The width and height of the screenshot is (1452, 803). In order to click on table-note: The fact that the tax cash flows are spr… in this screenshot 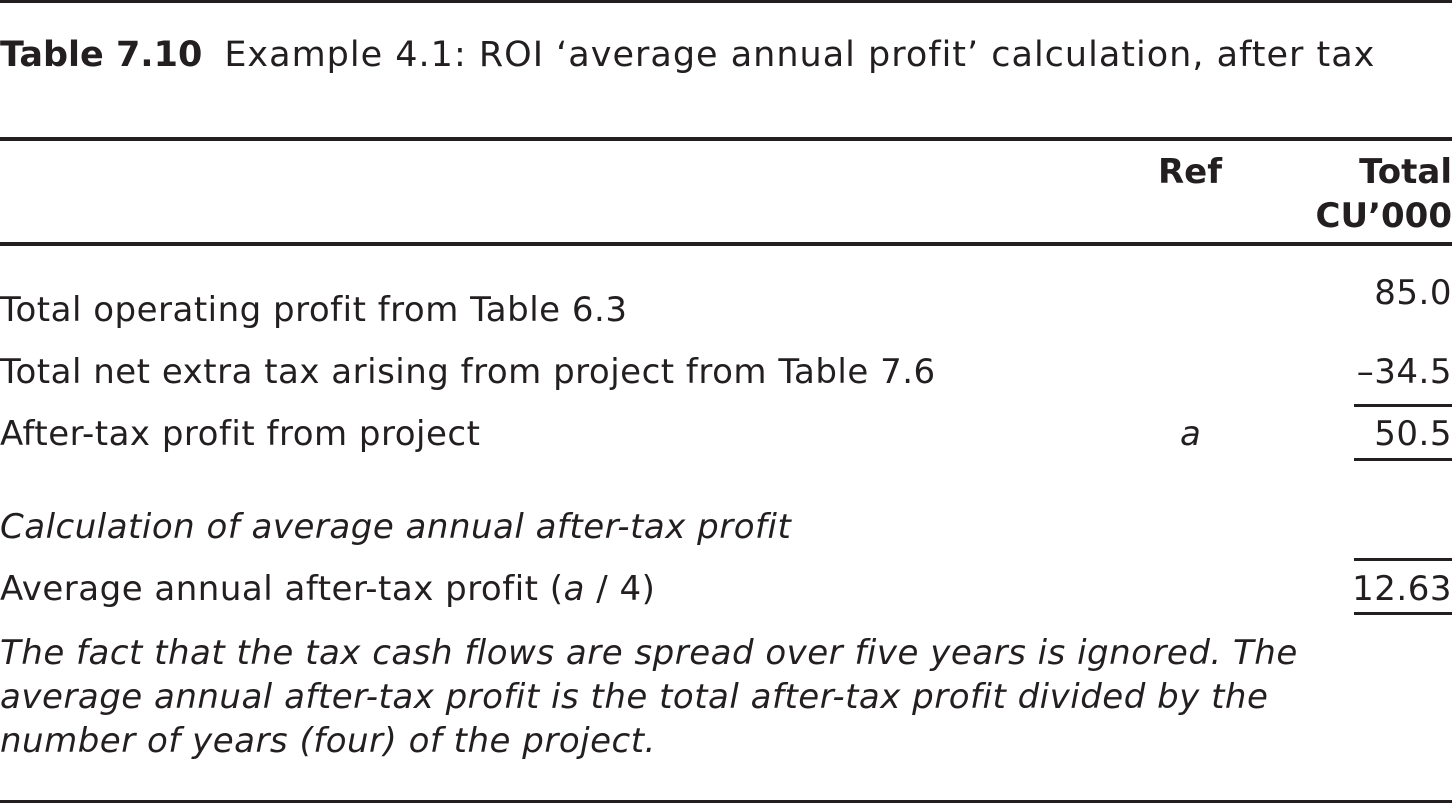, I will do `click(649, 697)`.